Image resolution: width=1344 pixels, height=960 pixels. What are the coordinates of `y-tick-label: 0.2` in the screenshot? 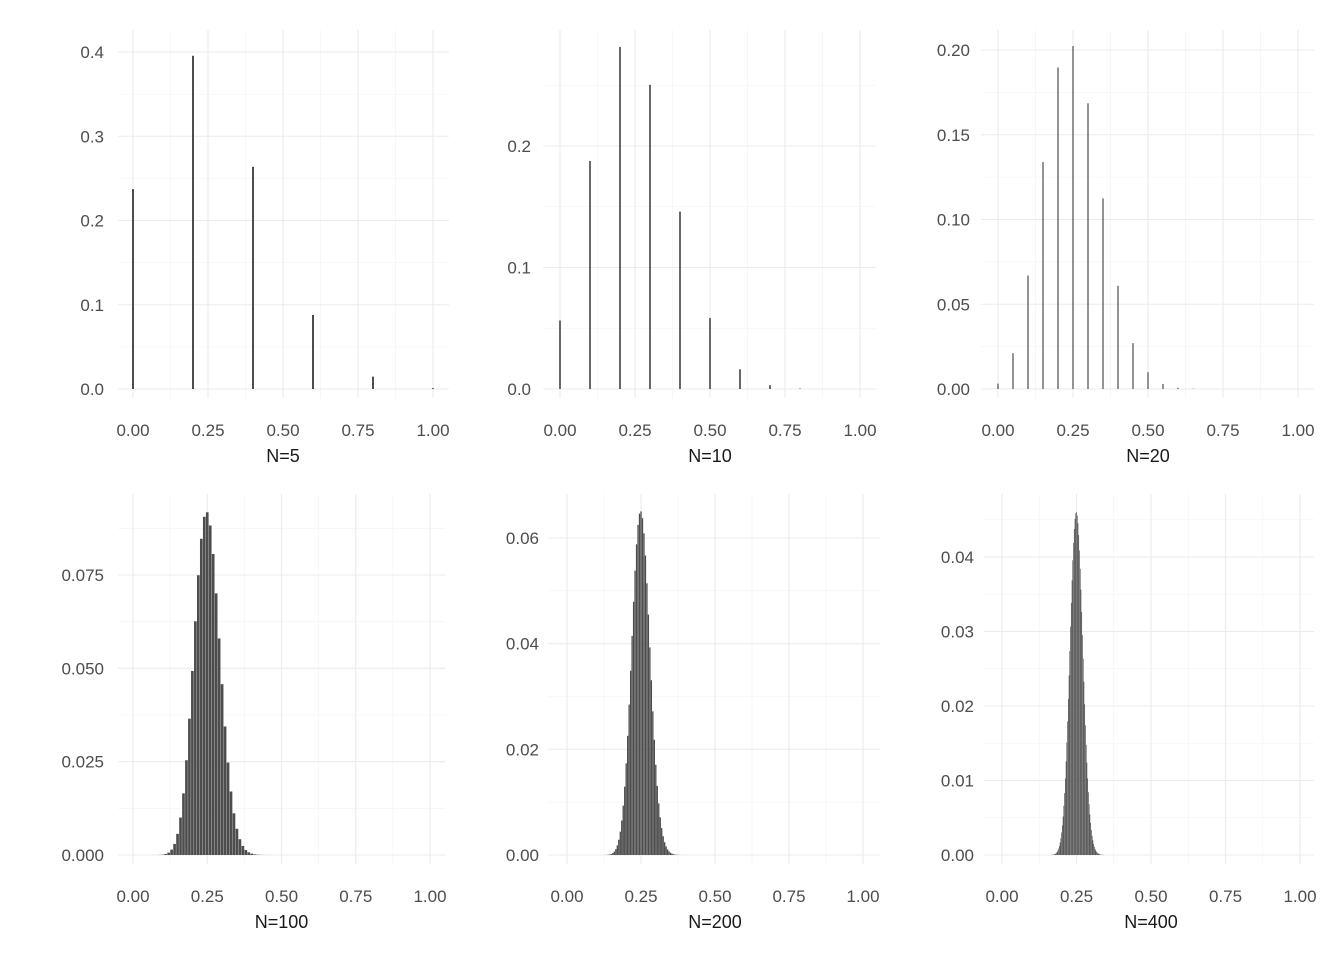 It's located at (92, 221).